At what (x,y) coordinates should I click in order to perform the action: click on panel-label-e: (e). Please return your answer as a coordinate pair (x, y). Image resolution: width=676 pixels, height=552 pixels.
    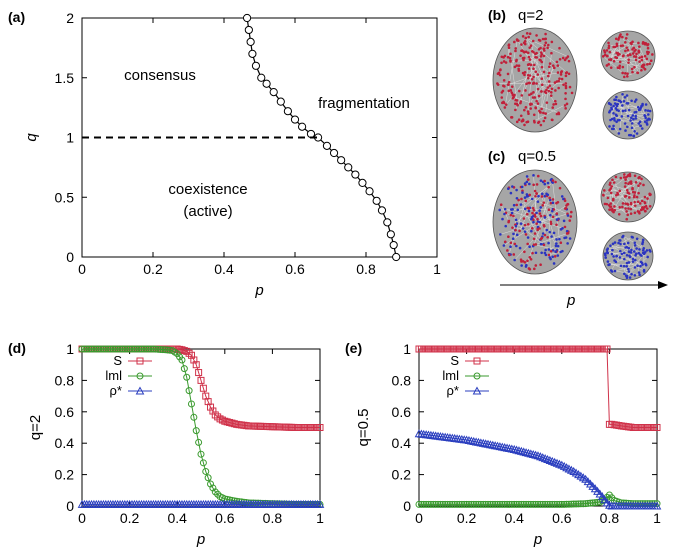
    Looking at the image, I should click on (353, 348).